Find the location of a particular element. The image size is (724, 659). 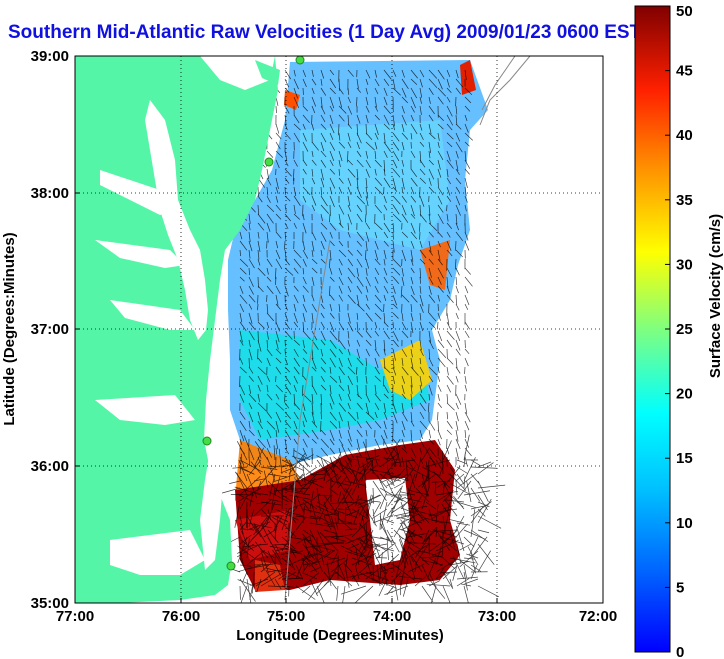

y-axis-label: Latitude (Degrees:Minutes) is located at coordinates (9, 328).